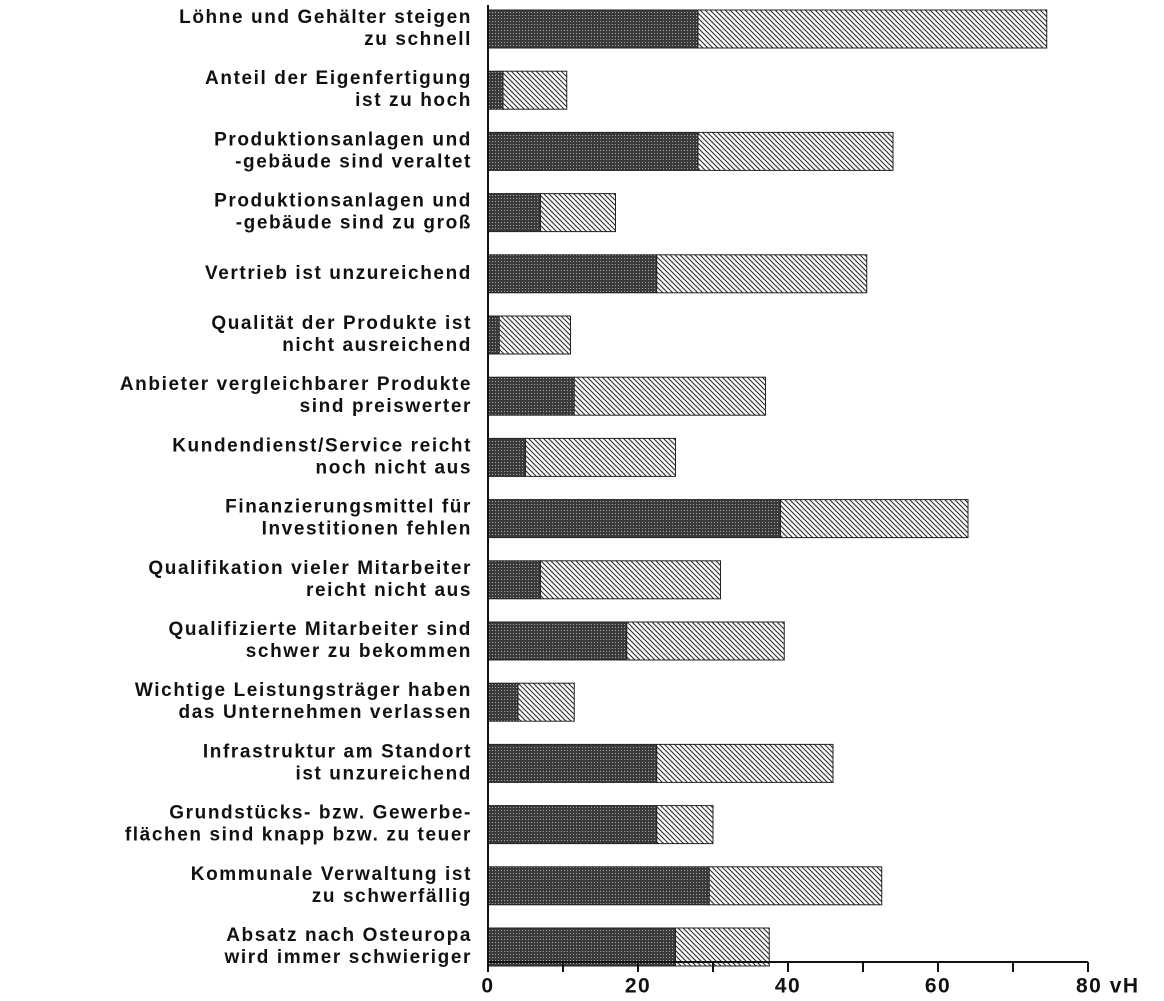  I want to click on category-label: Löhne und Gehälter steigen zu schnell, so click(325, 28).